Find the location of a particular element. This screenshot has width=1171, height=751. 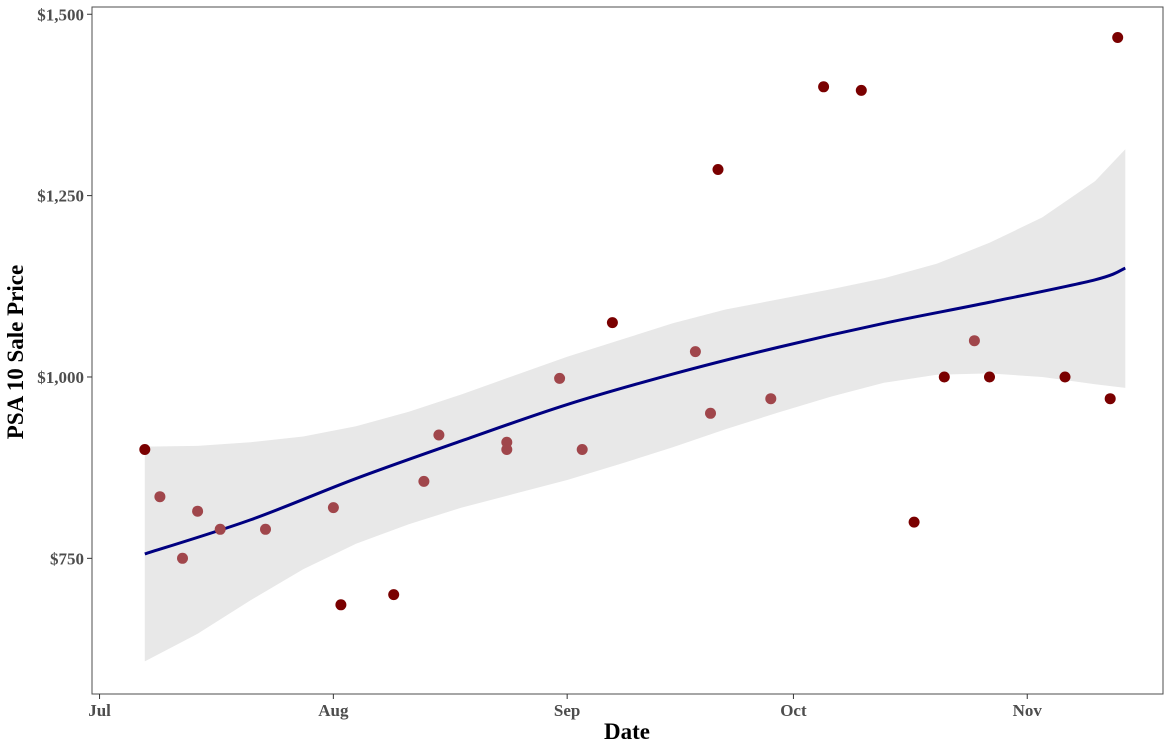

y-tick-label: $1,500 is located at coordinates (60, 14).